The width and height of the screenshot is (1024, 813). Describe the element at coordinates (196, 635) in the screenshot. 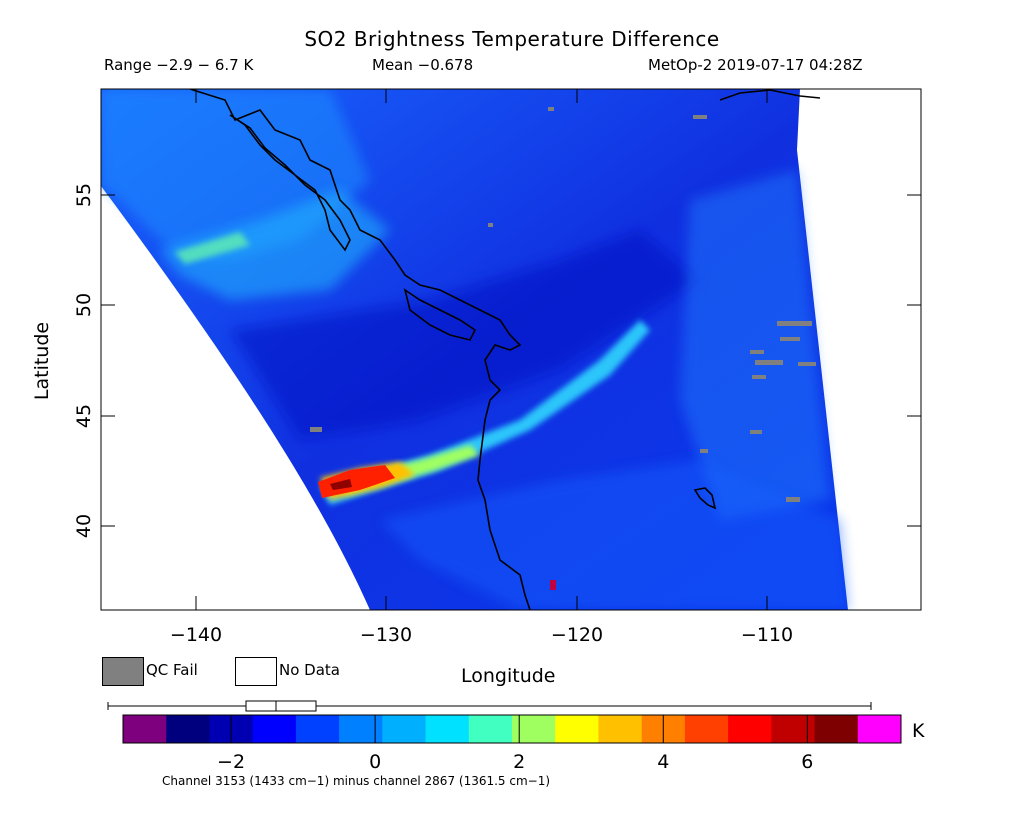

I see `x-tick-label: −140` at that location.